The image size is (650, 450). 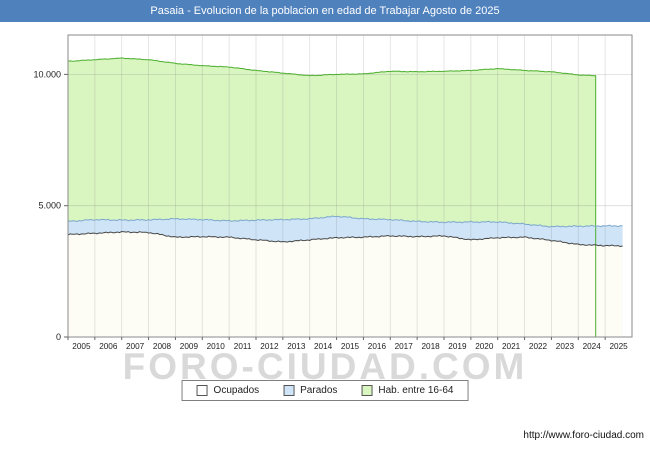 I want to click on svg-text: 2018, so click(x=430, y=346).